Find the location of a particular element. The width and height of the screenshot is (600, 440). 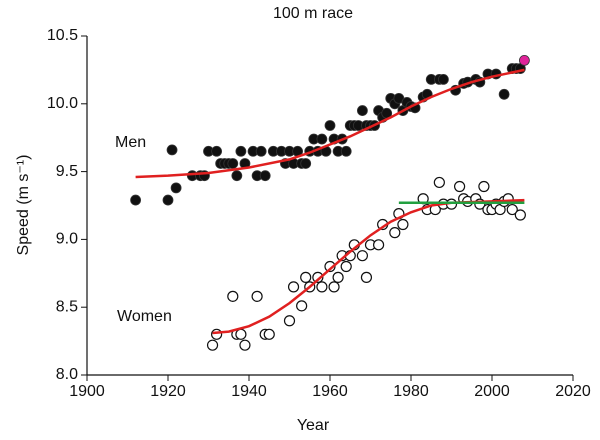

y-axis-label: Speed (m s⁻¹) is located at coordinates (23, 205).